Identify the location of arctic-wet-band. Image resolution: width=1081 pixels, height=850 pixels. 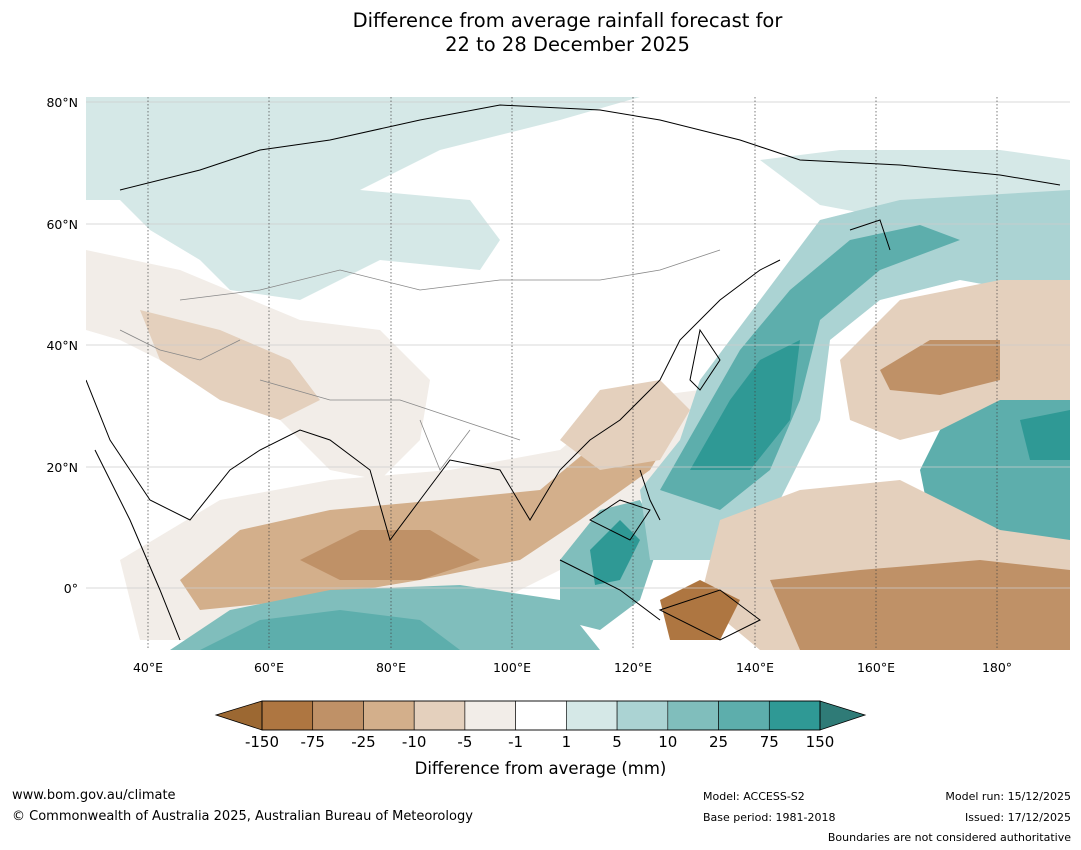
(363, 198).